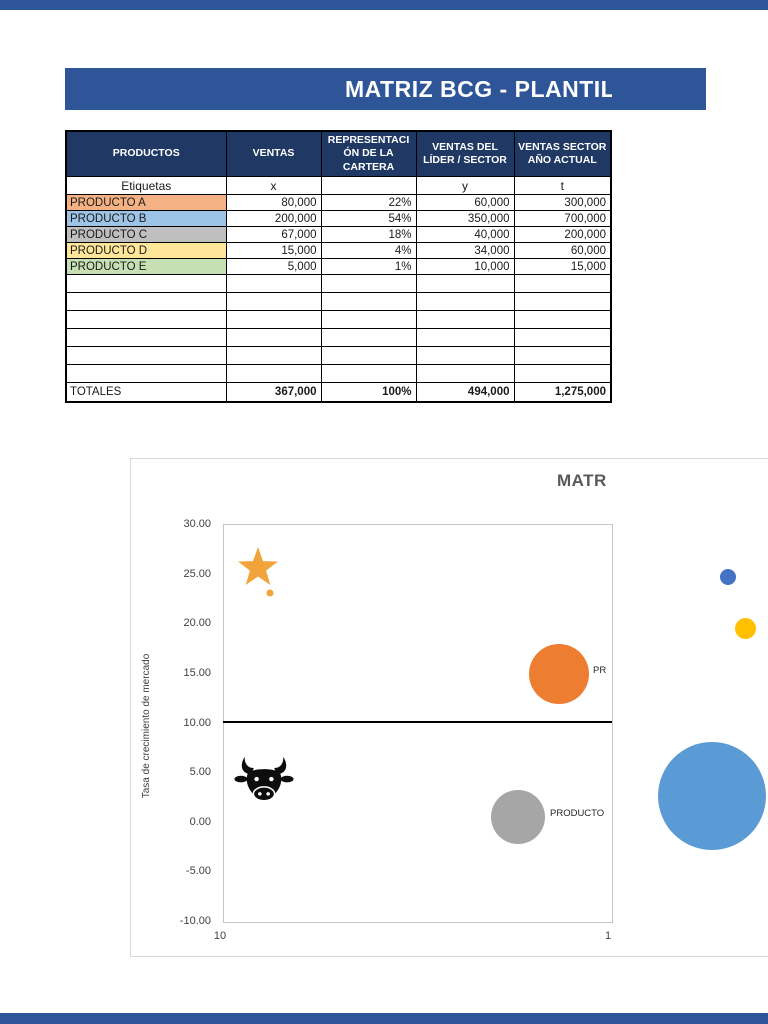 Image resolution: width=768 pixels, height=1024 pixels. I want to click on bubble-product-yellow, so click(745, 628).